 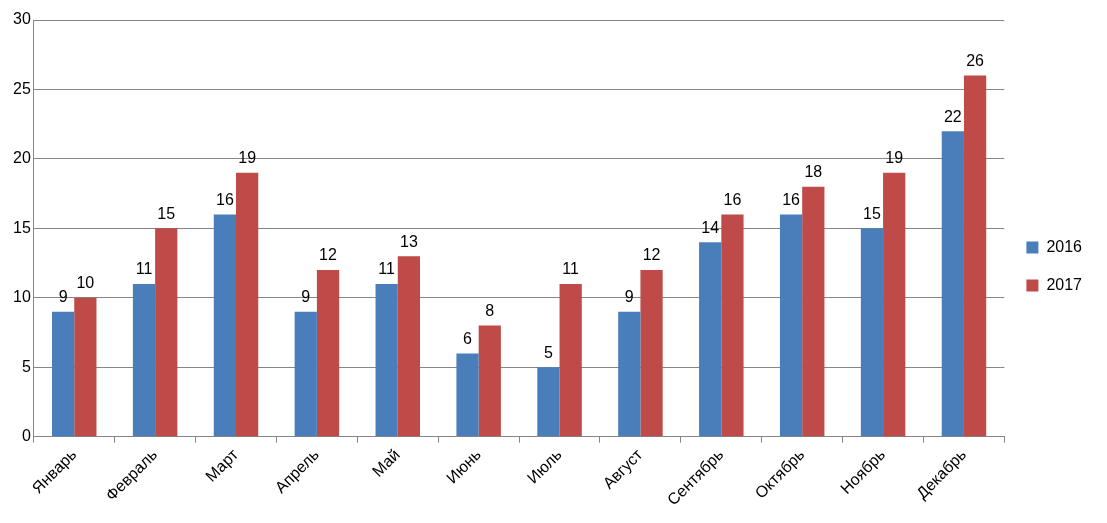 What do you see at coordinates (22, 227) in the screenshot?
I see `y-tick-label: 15` at bounding box center [22, 227].